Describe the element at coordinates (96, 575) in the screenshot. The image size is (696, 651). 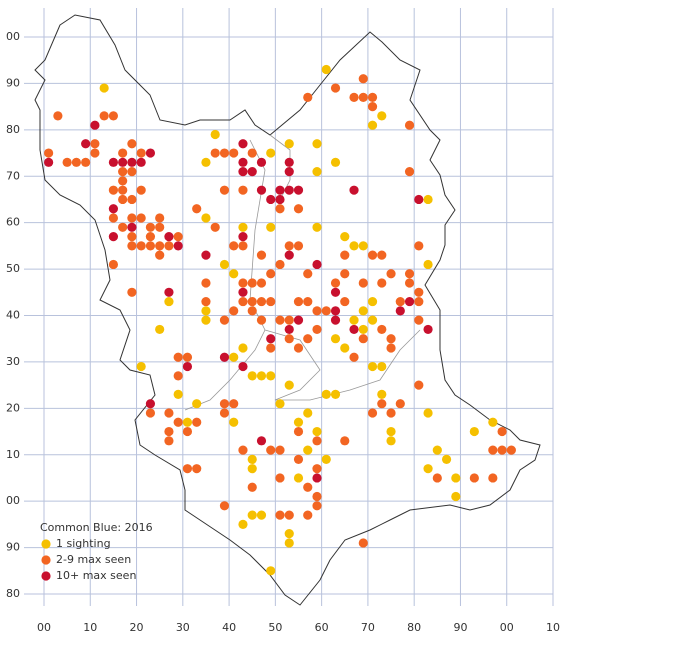
I see `legend-label: 10+ max seen` at that location.